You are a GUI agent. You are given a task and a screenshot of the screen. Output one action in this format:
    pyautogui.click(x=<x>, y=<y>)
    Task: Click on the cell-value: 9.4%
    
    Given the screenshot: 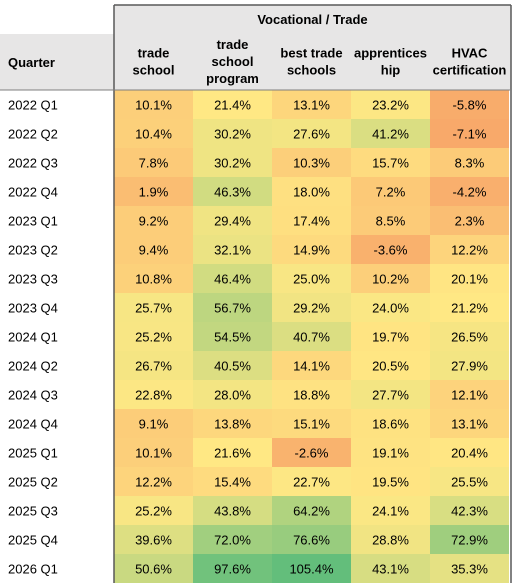 What is the action you would take?
    pyautogui.click(x=154, y=250)
    